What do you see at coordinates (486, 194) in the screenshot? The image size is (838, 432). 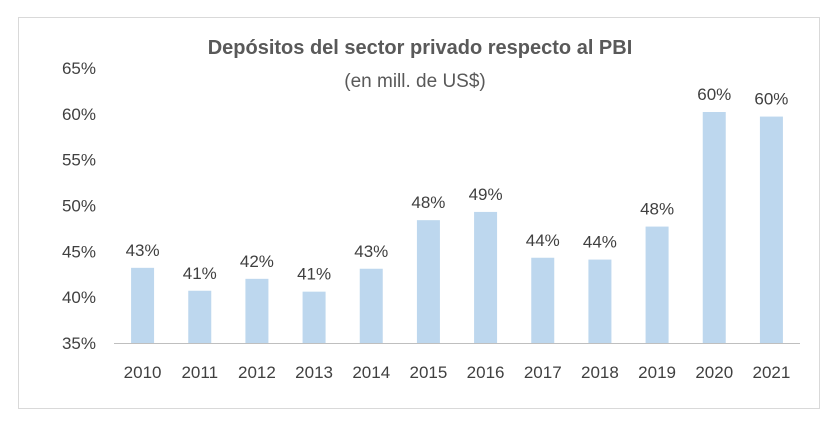 I see `data-label: 49%` at bounding box center [486, 194].